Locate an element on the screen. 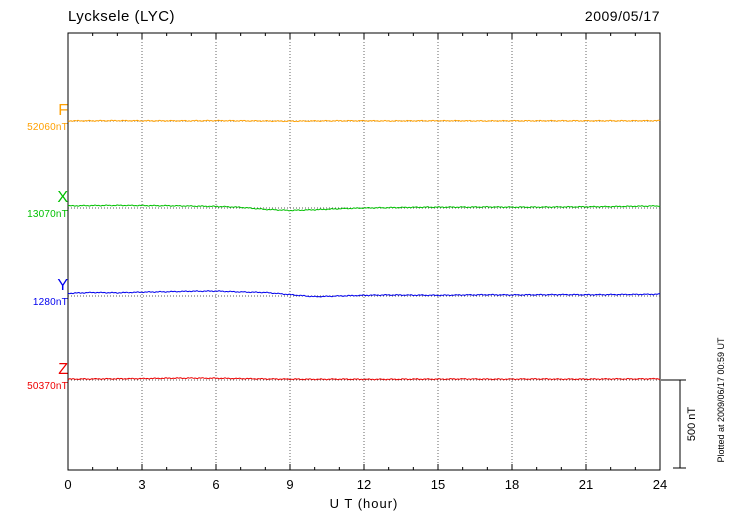  series-baseline-value: 13070nT is located at coordinates (47, 214).